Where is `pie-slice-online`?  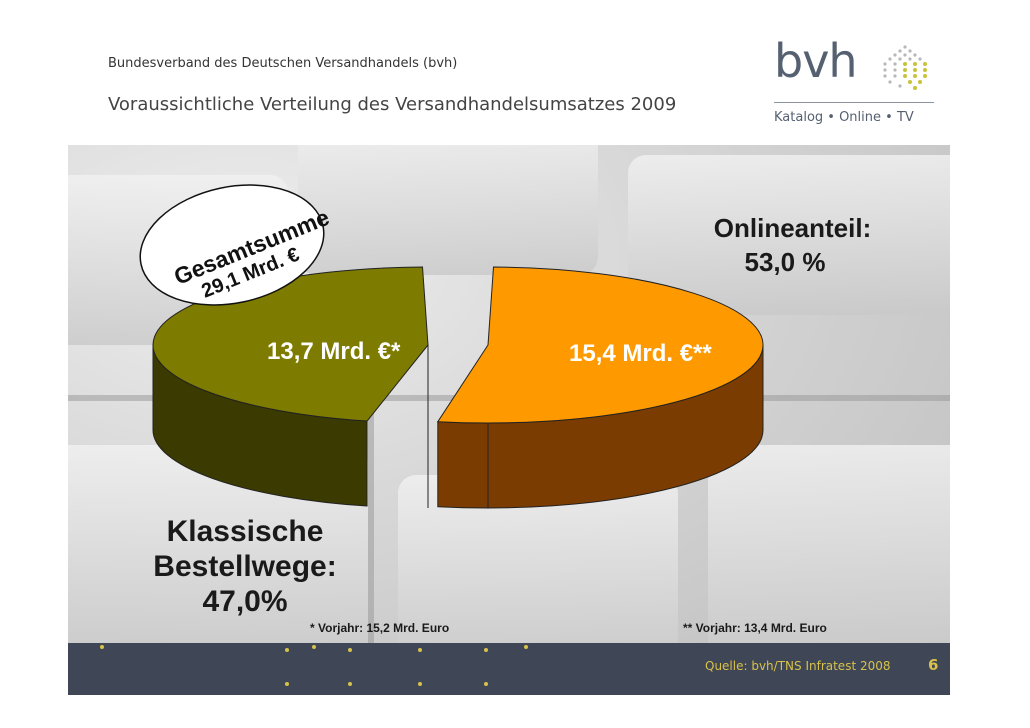
pie-slice-online is located at coordinates (600, 387).